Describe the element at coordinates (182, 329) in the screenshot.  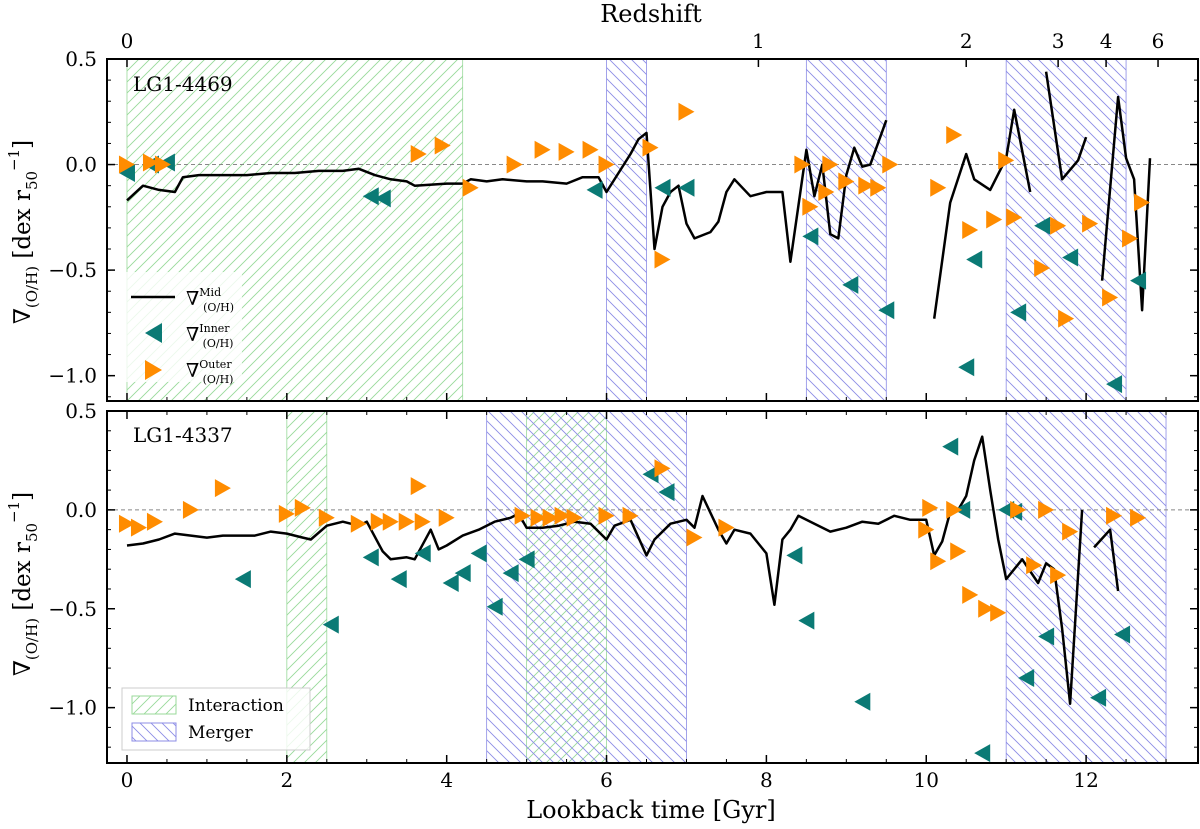
I see `legend-top: ∇Mid (O/H) ∇Inner (O/H) ∇Outer (O/H)` at that location.